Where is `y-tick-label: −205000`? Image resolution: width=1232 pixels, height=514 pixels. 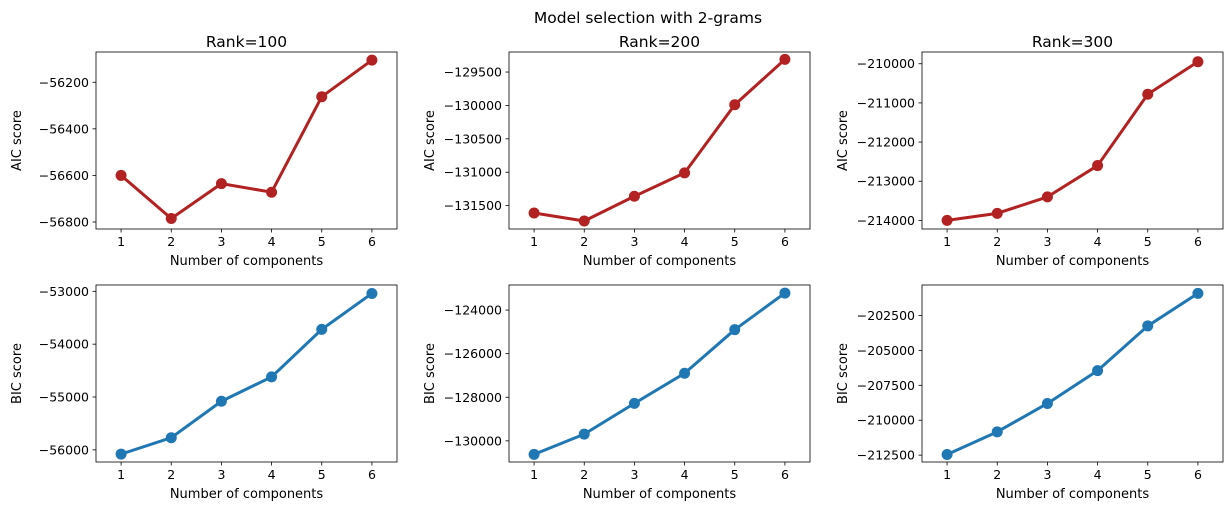 y-tick-label: −205000 is located at coordinates (886, 350).